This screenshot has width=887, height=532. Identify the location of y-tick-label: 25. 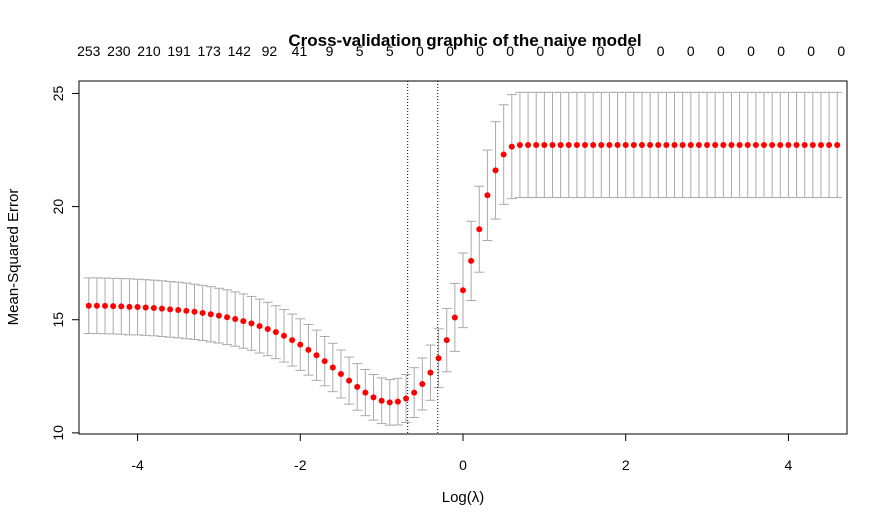
(58, 93).